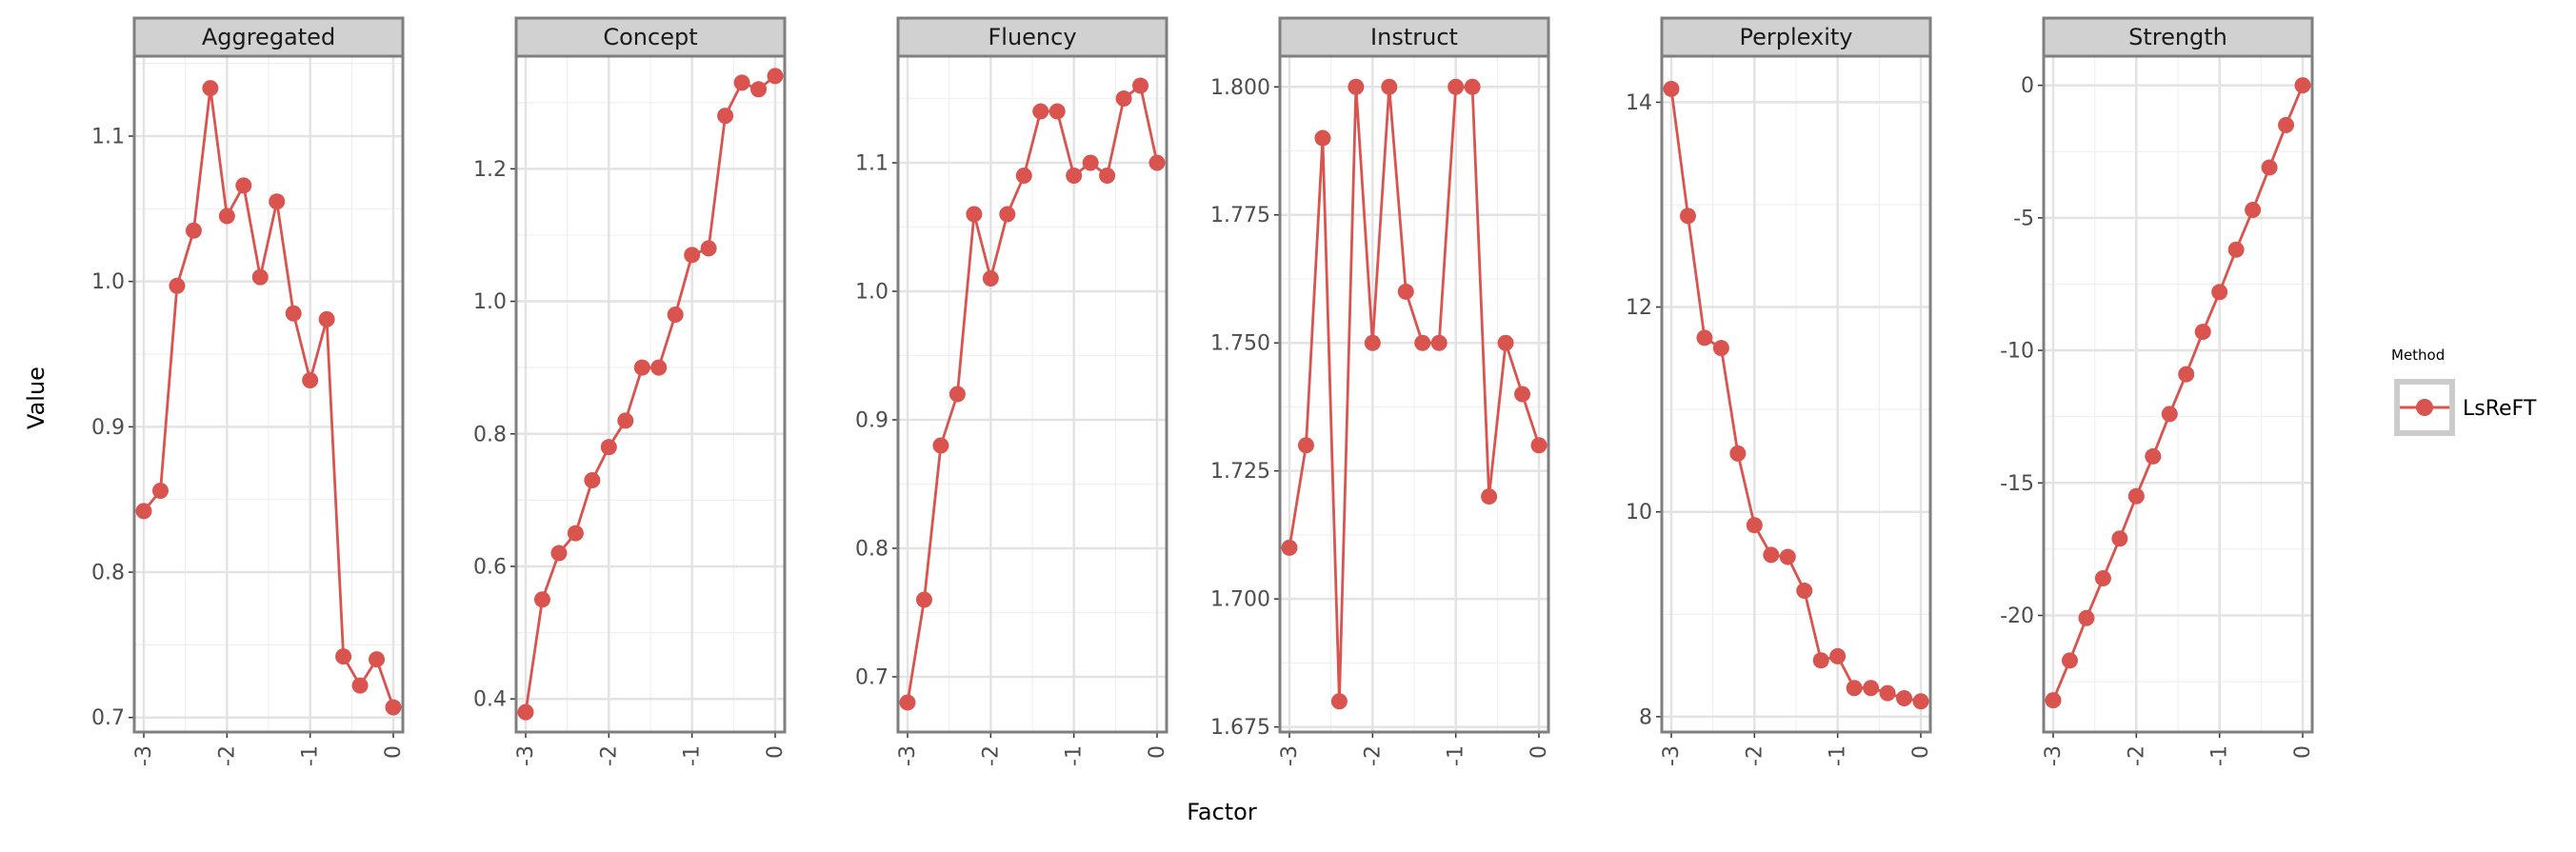 The image size is (2576, 852). What do you see at coordinates (2017, 352) in the screenshot?
I see `y-tick-label: -10` at bounding box center [2017, 352].